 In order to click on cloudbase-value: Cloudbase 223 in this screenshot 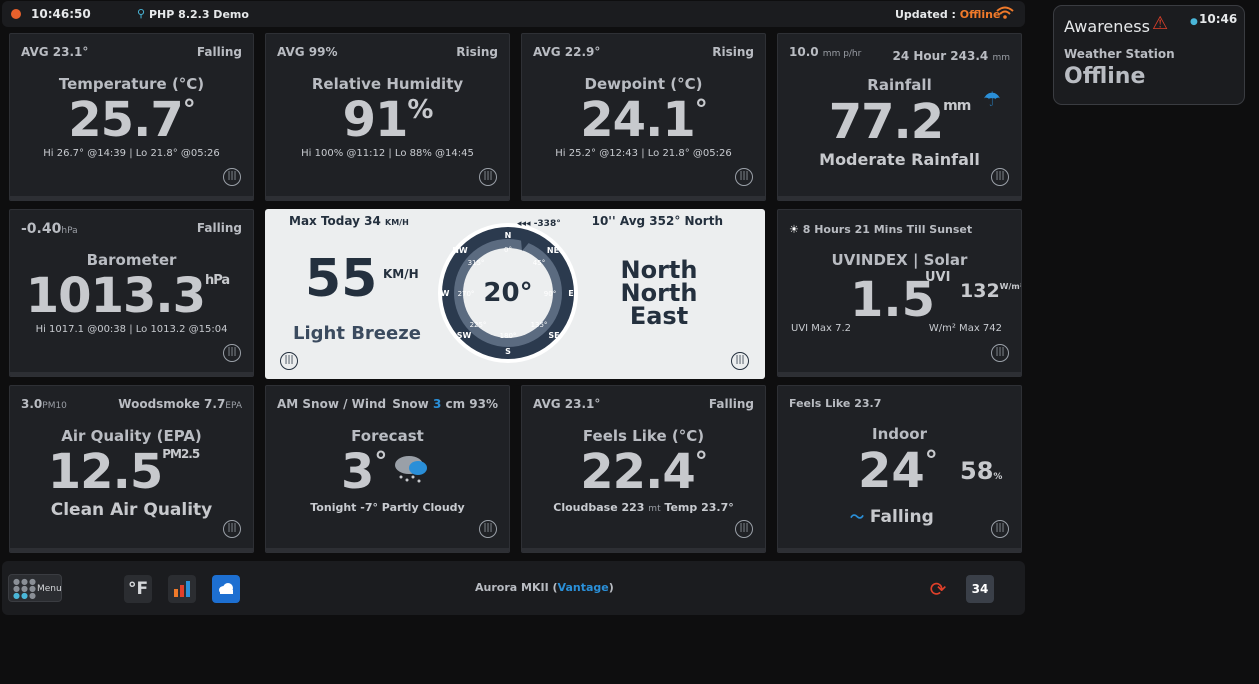, I will do `click(599, 507)`.